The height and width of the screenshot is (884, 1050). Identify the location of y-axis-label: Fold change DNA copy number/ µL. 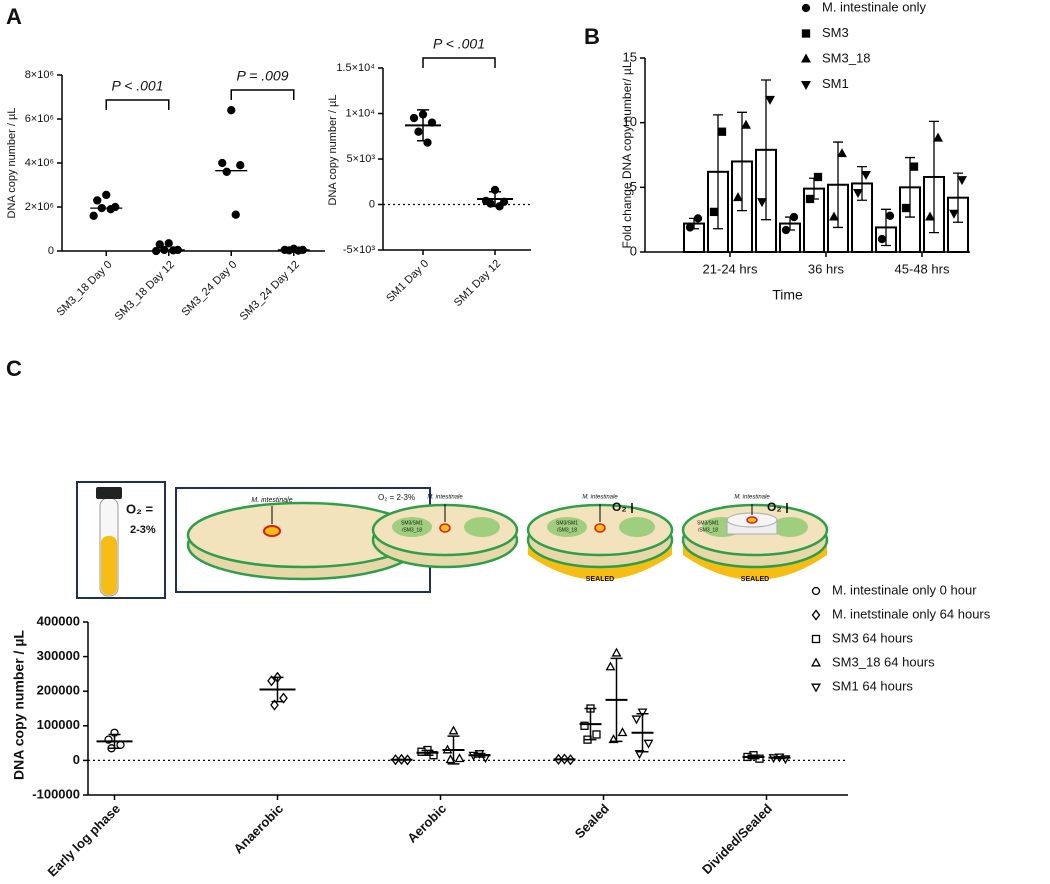
(627, 154).